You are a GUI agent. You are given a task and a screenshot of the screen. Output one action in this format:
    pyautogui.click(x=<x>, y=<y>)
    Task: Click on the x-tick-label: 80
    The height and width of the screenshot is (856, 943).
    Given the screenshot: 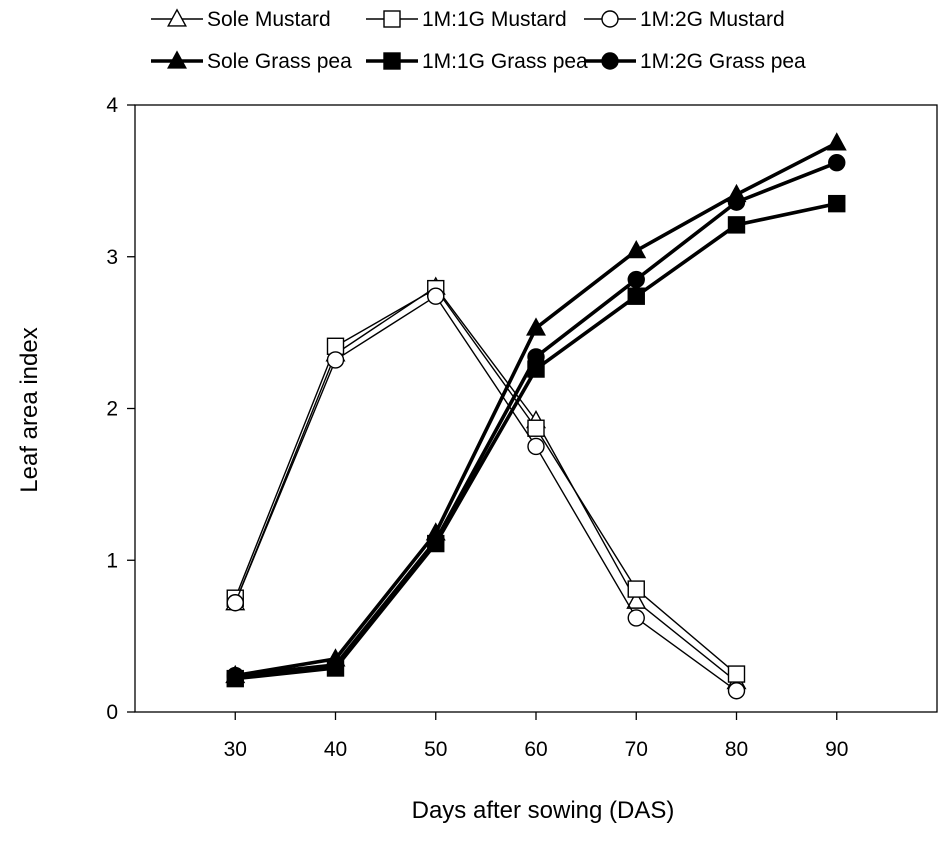 What is the action you would take?
    pyautogui.click(x=736, y=749)
    